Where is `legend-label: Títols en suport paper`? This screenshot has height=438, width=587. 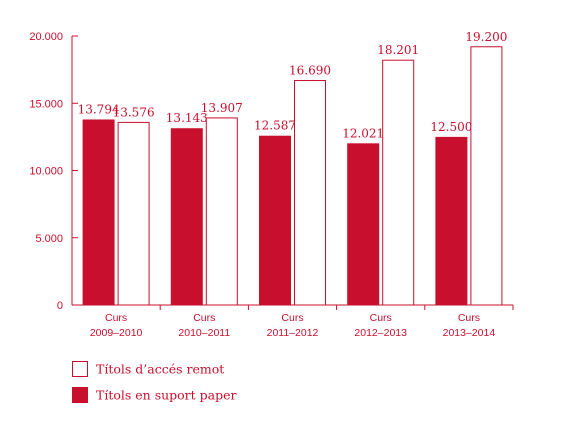
legend-label: Títols en suport paper is located at coordinates (166, 395).